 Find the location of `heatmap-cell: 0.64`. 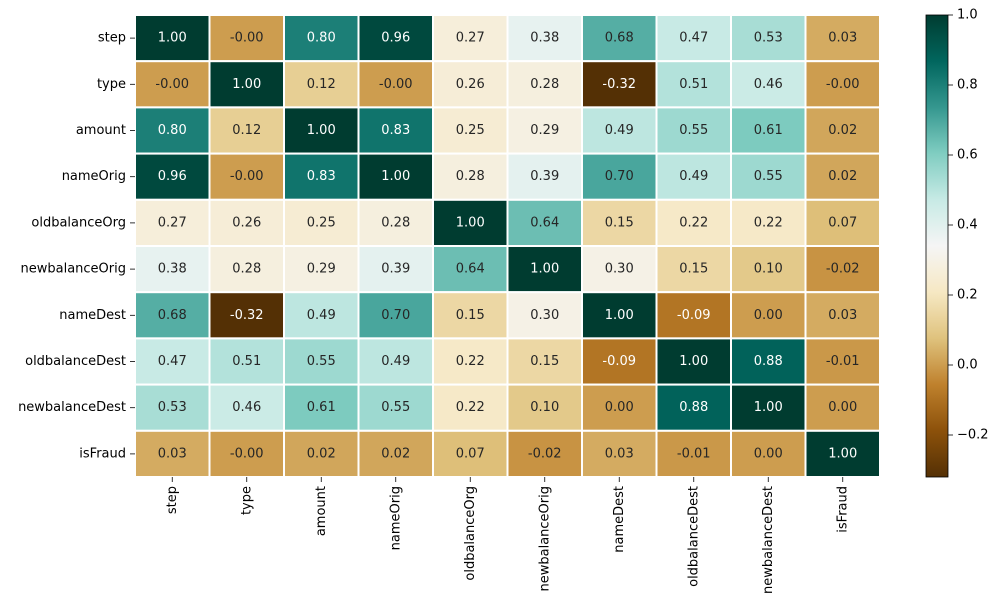

heatmap-cell: 0.64 is located at coordinates (544, 223).